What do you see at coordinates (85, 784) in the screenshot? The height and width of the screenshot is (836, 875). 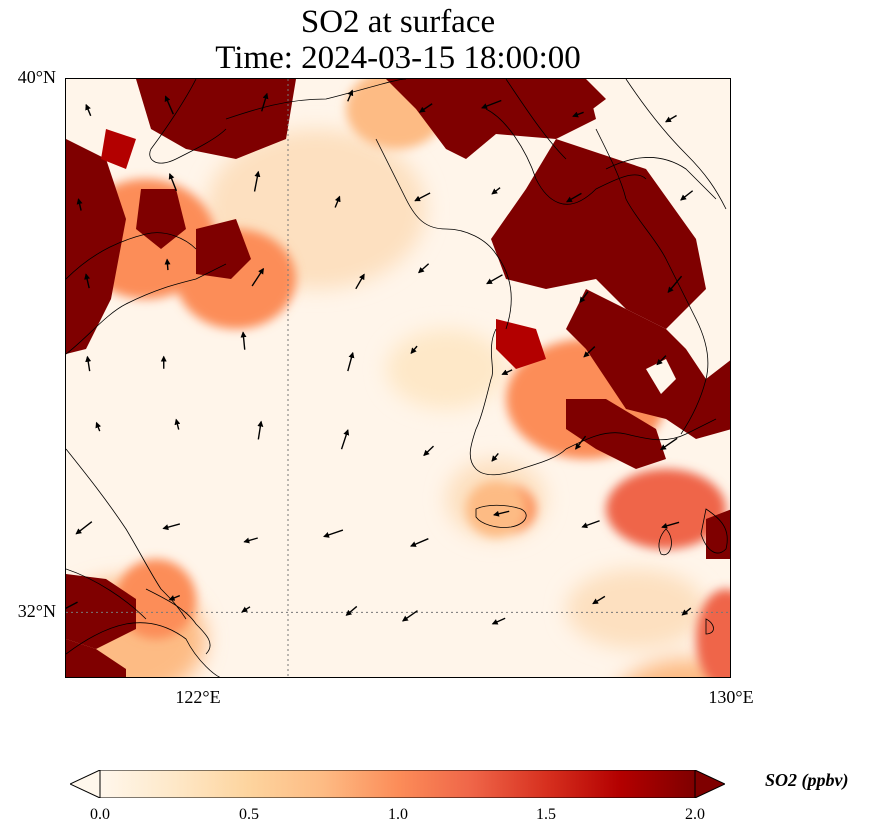 I see `colorbar-extend-min` at bounding box center [85, 784].